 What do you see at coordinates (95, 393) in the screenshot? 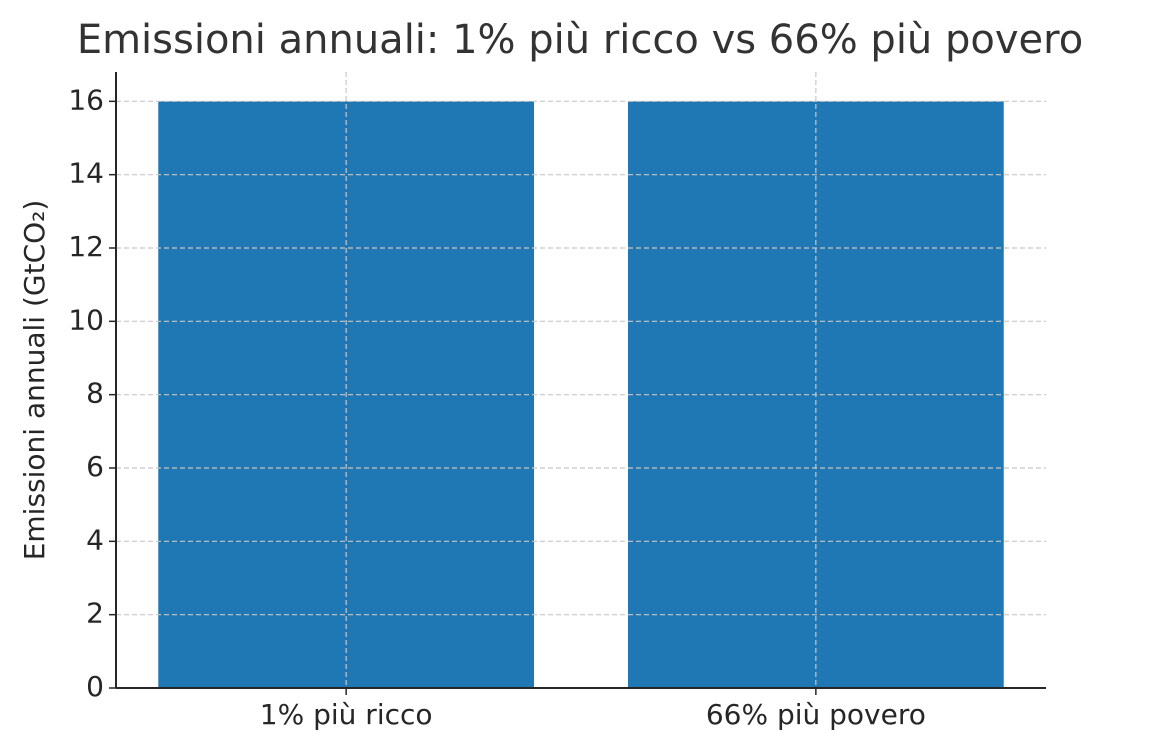
I see `y-tick-label: 8` at bounding box center [95, 393].